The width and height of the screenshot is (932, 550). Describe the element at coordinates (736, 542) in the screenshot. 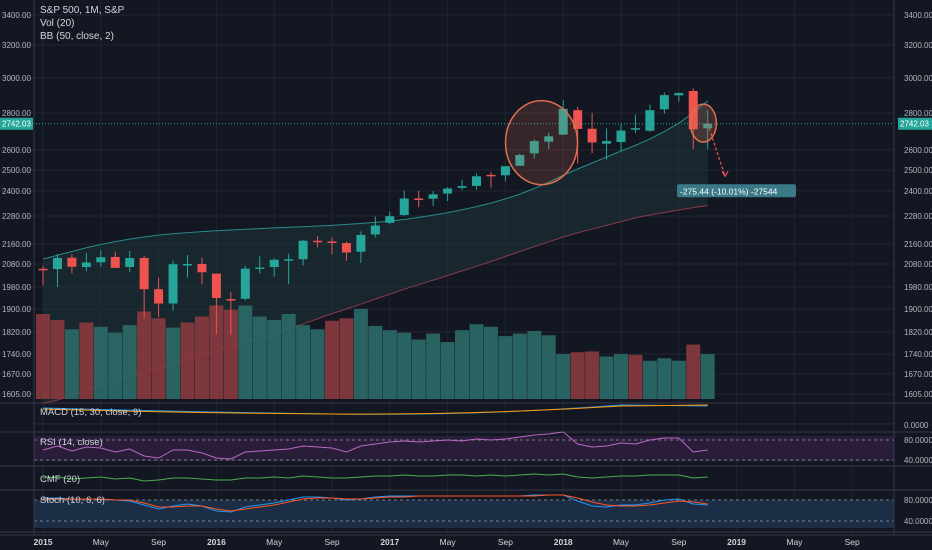

I see `x-axis-label: 2019` at that location.